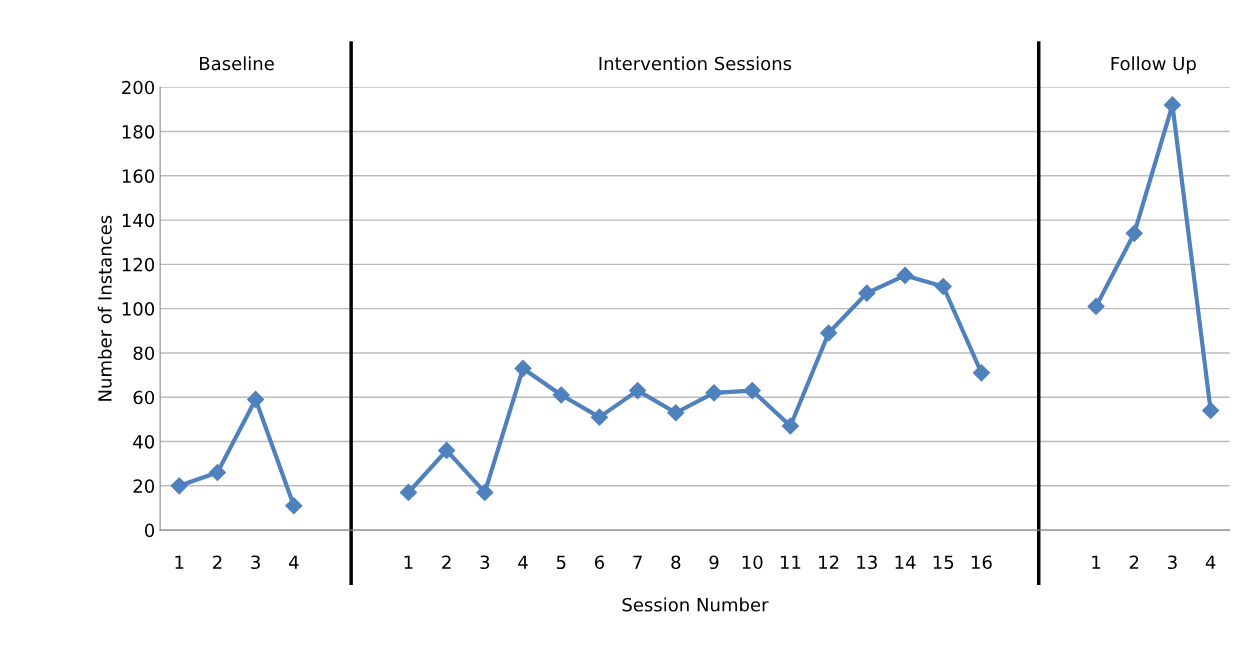  I want to click on y-tick-label: 180, so click(138, 131).